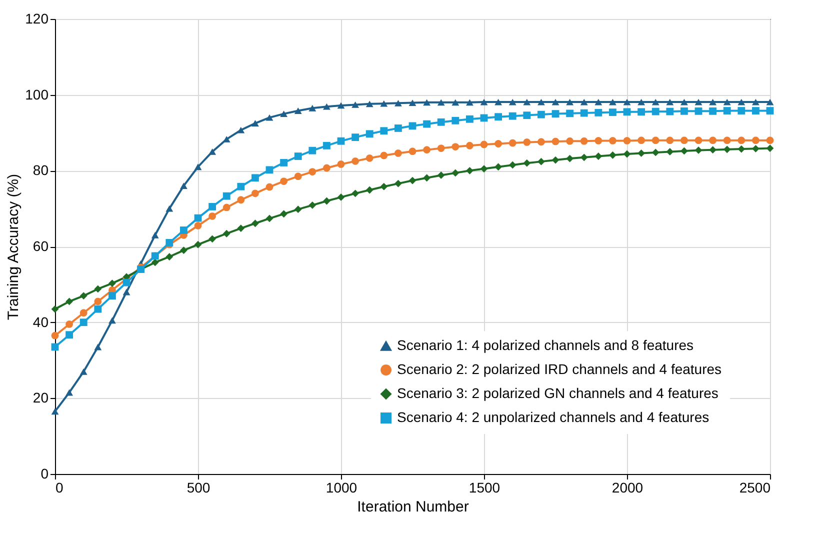 Image resolution: width=823 pixels, height=540 pixels. I want to click on y-tick-label: 20, so click(40, 398).